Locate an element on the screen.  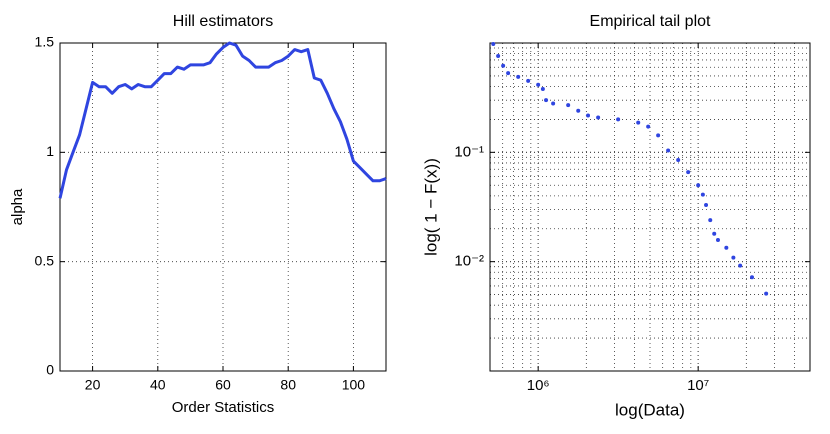
y-tick-label: 10⁻² is located at coordinates (469, 261).